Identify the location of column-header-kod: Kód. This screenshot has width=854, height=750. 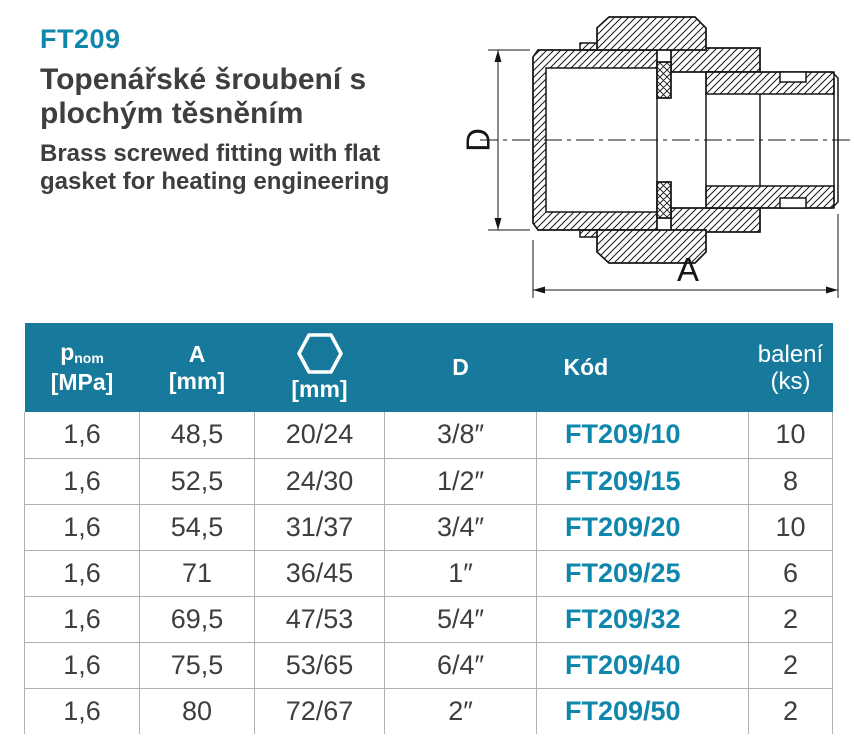
(642, 367).